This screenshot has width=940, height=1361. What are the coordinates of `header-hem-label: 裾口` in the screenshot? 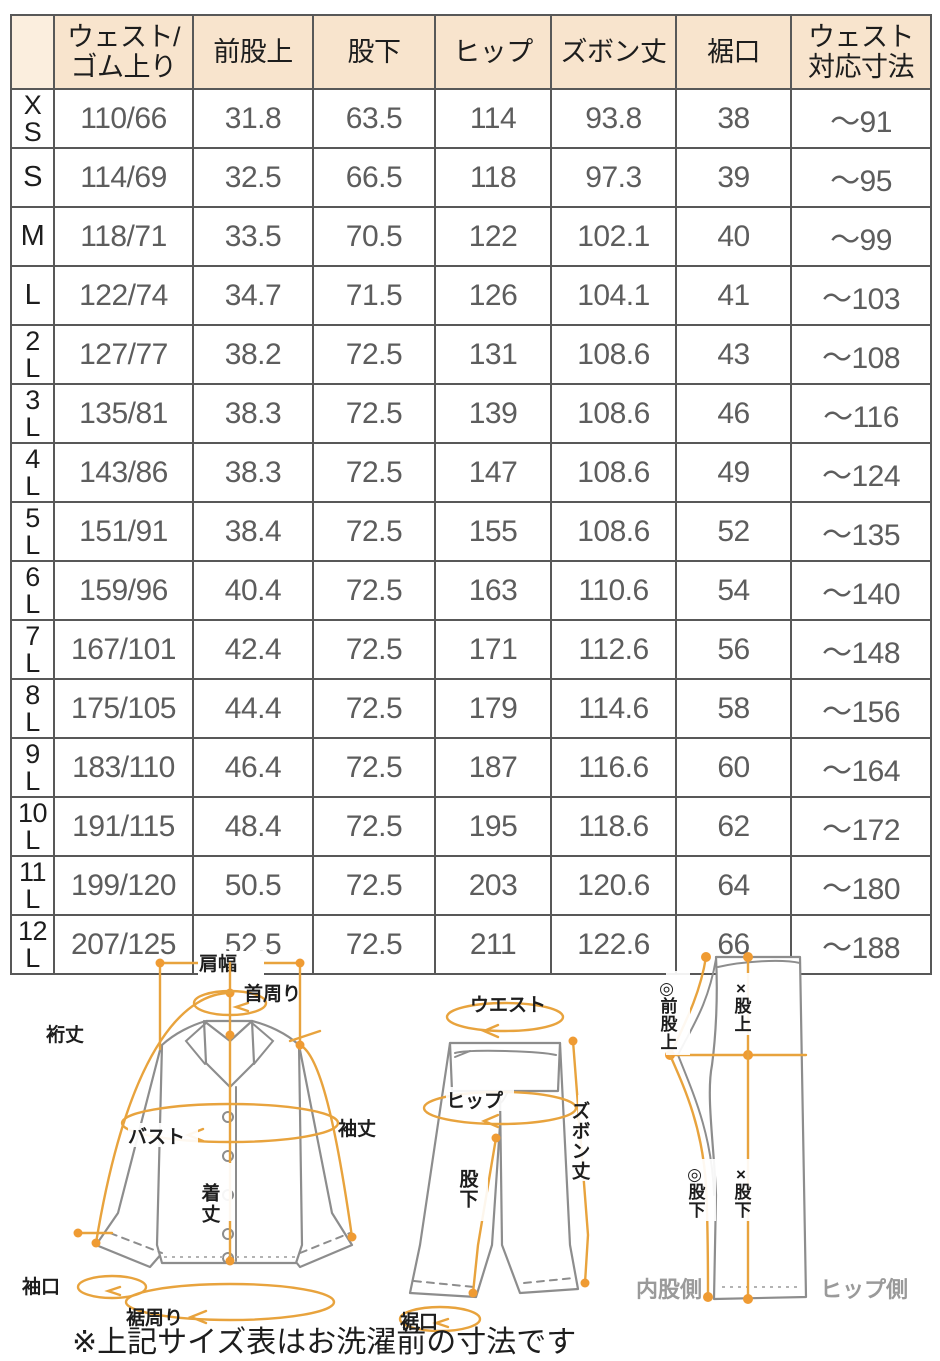 It's located at (734, 51).